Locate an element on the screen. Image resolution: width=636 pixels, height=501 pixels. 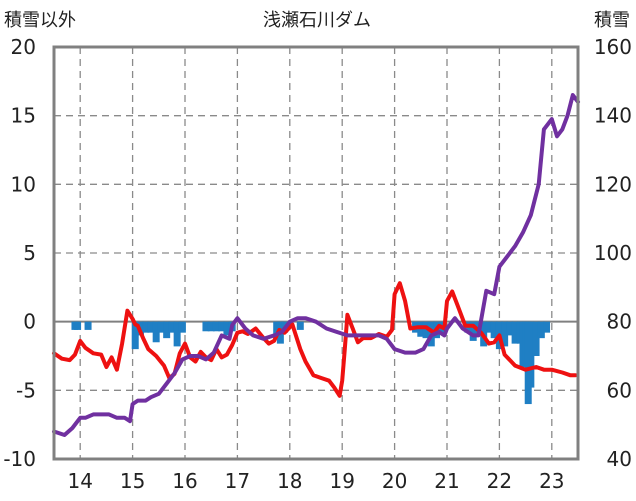
left-tick-label: 0 is located at coordinates (29, 322).